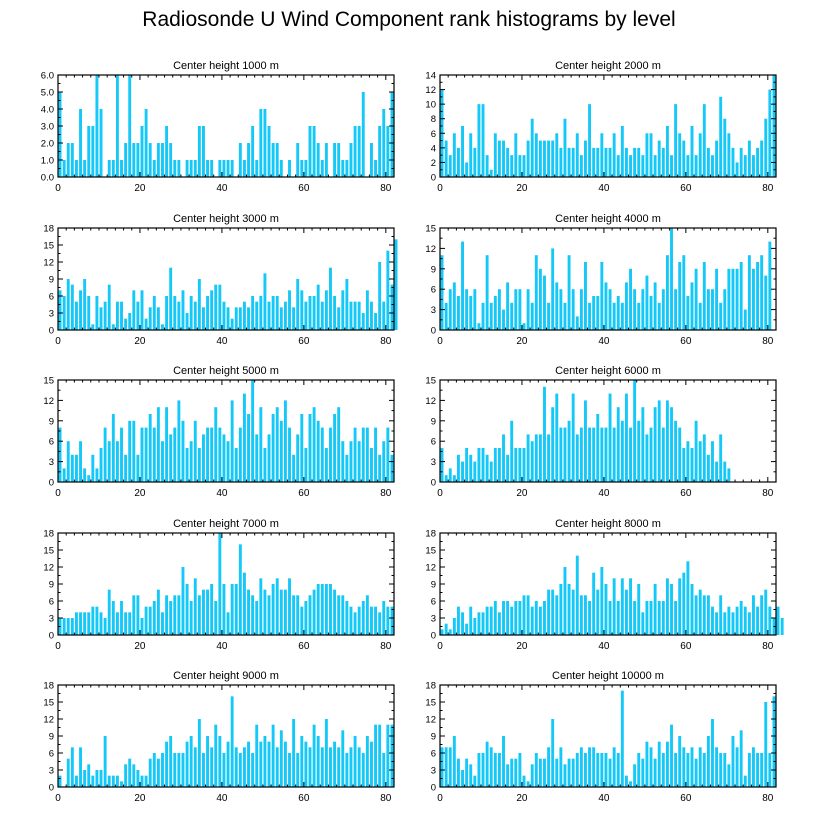  Describe the element at coordinates (47, 110) in the screenshot. I see `y-tick-label: 4.0` at that location.